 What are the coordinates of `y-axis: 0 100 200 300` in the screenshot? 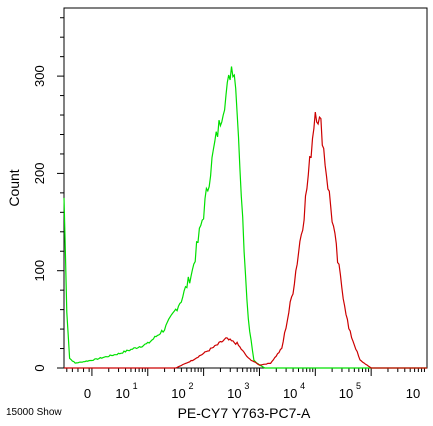 It's located at (48, 194).